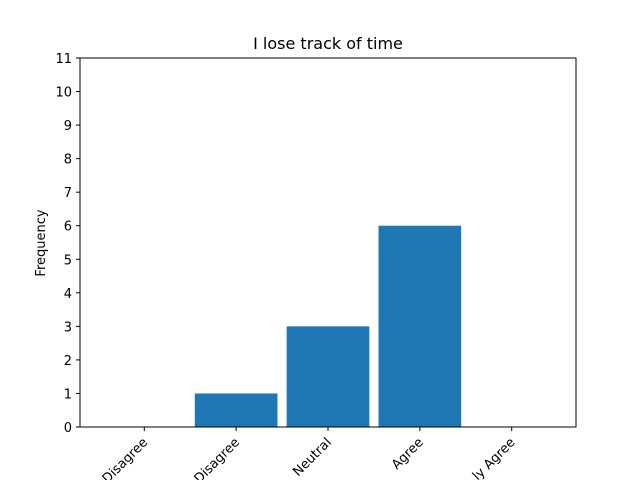 This screenshot has height=480, width=640. What do you see at coordinates (63, 93) in the screenshot?
I see `y-tick-label: 10` at bounding box center [63, 93].